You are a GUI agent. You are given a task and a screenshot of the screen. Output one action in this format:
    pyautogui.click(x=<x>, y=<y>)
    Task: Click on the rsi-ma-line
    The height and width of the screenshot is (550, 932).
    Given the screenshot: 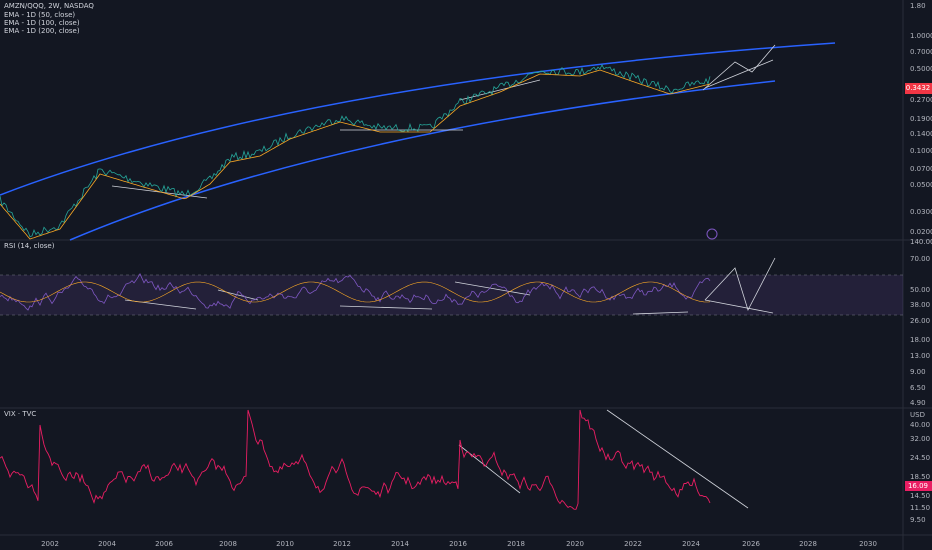 What is the action you would take?
    pyautogui.click(x=355, y=292)
    